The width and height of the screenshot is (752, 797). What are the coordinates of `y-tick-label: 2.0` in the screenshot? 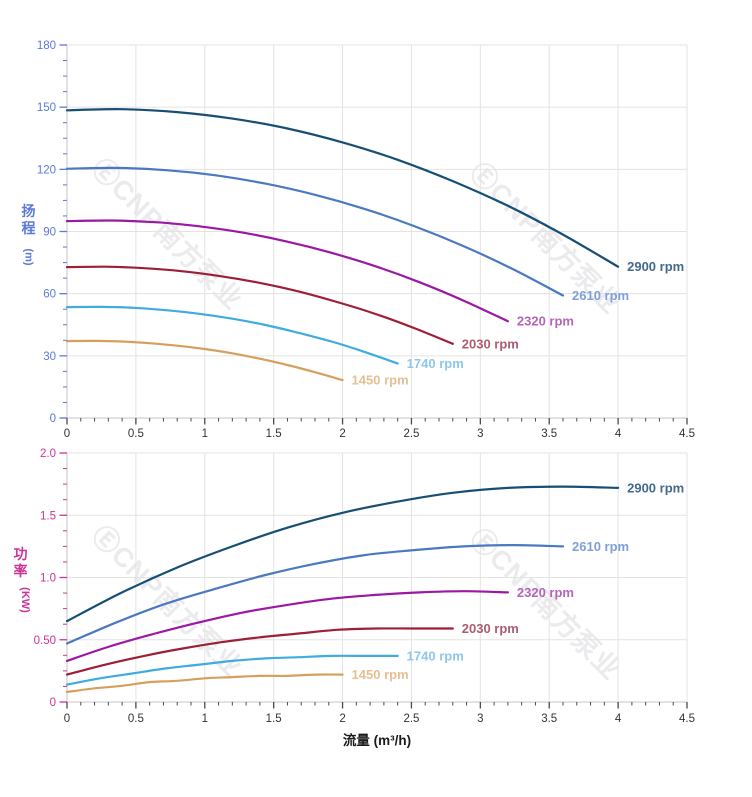 It's located at (48, 454).